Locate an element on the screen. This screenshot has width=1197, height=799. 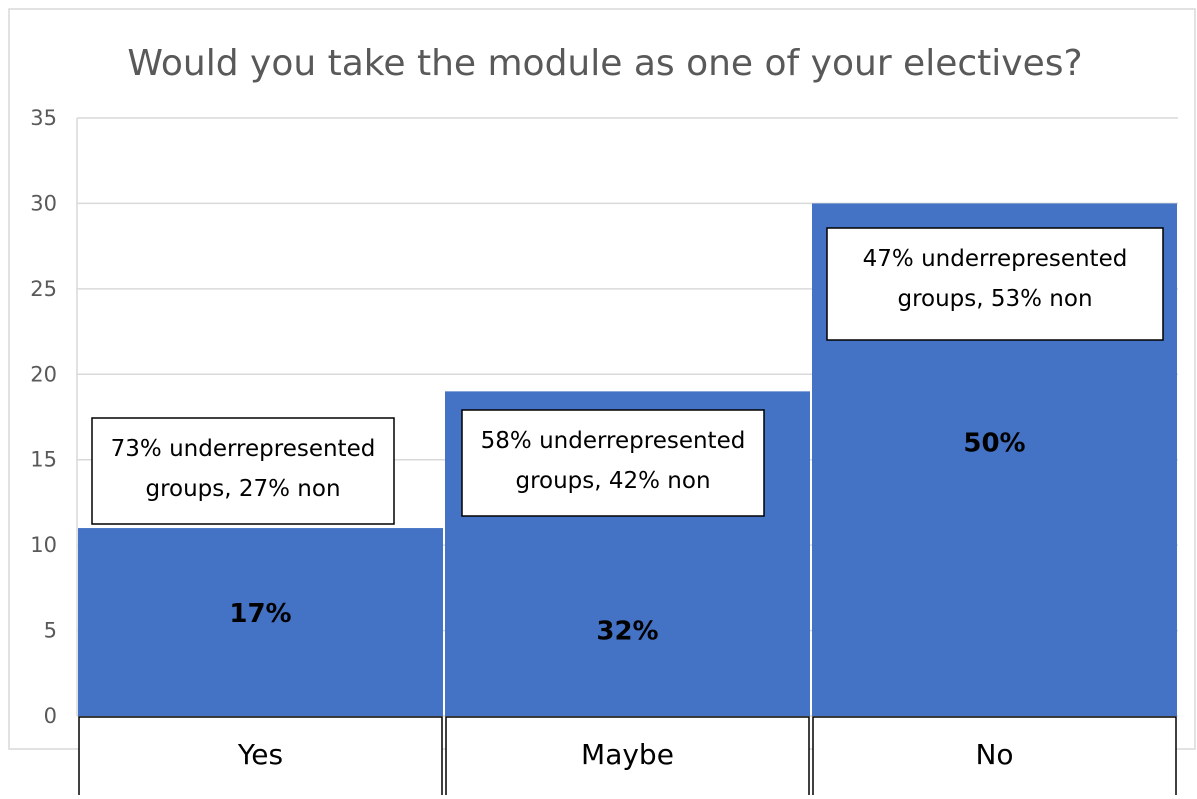
category-axis: Yes Maybe No is located at coordinates (627, 757).